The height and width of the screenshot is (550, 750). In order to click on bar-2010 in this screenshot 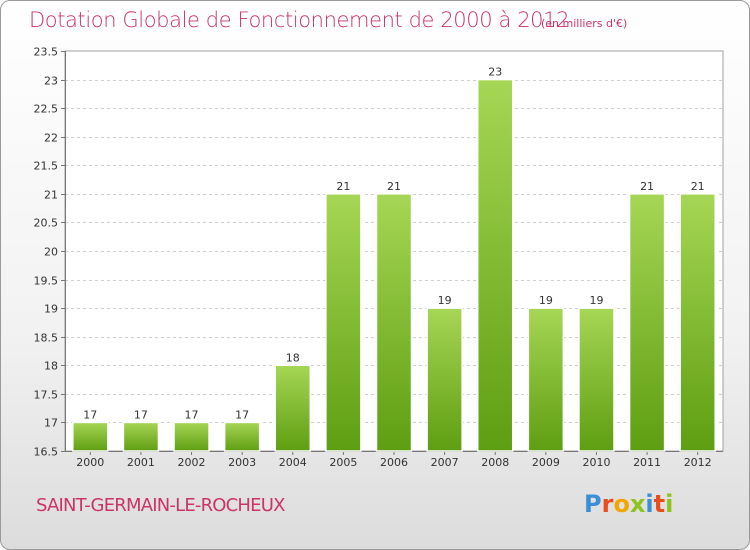, I will do `click(596, 379)`.